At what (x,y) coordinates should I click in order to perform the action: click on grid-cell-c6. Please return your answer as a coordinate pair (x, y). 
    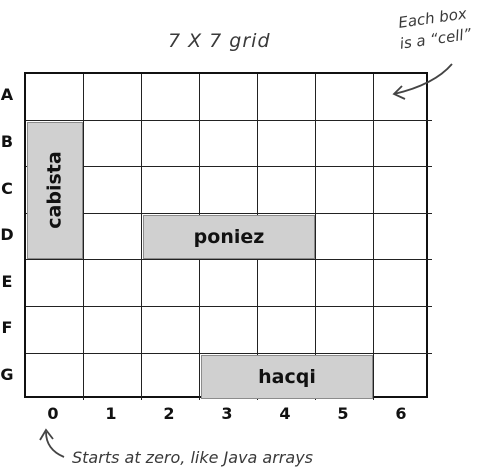
    Looking at the image, I should click on (403, 190).